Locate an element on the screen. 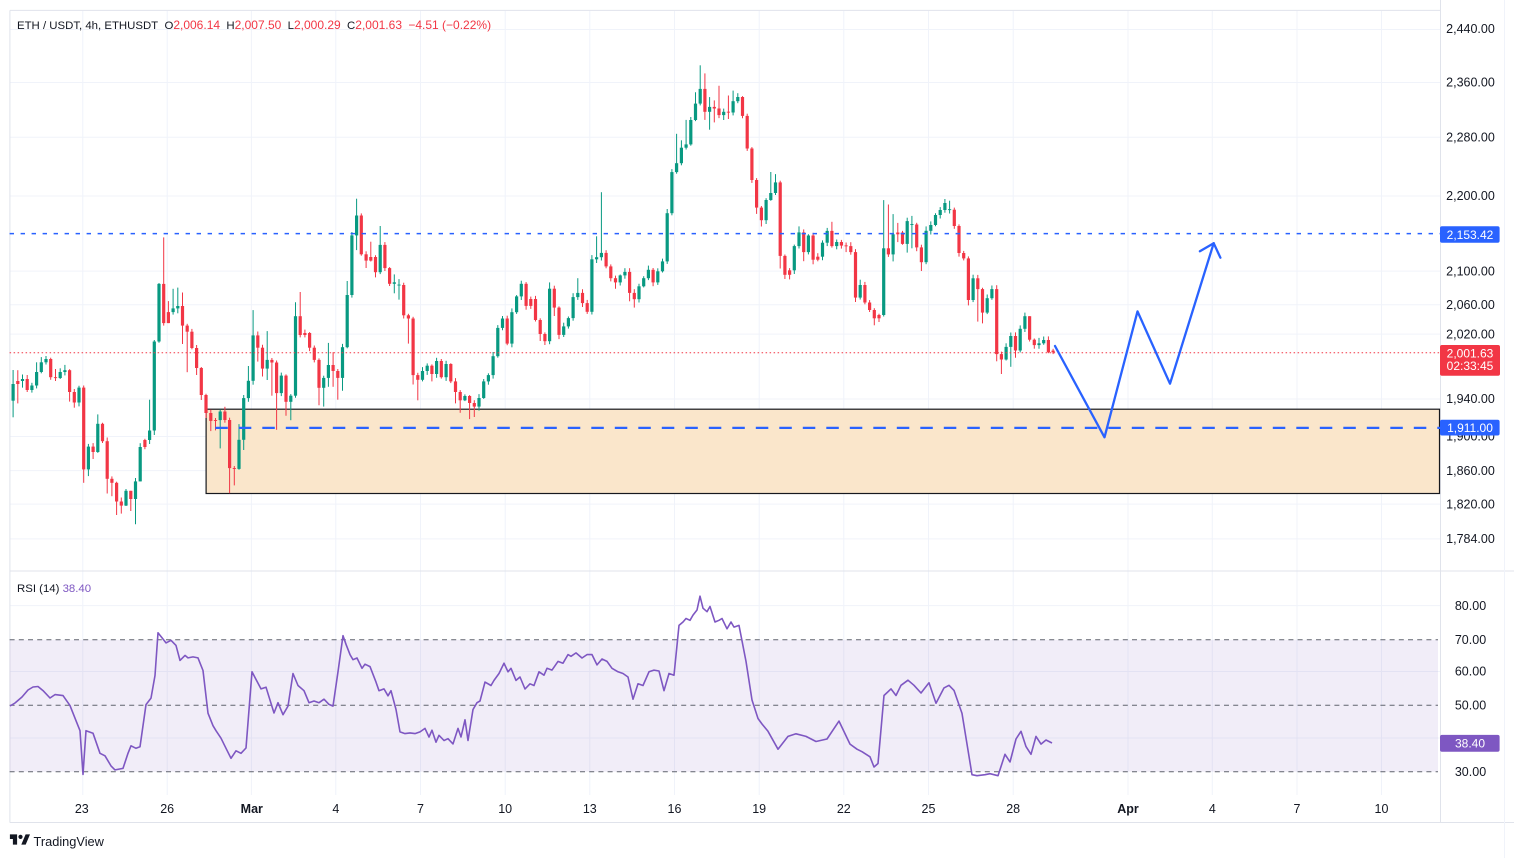  svg-text: 1,820.00 is located at coordinates (1470, 504).